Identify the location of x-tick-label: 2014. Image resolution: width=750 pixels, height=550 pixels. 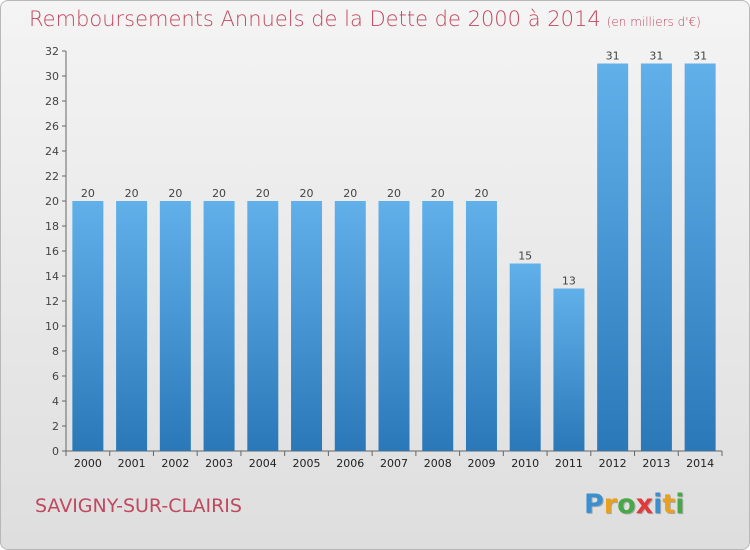
(700, 463).